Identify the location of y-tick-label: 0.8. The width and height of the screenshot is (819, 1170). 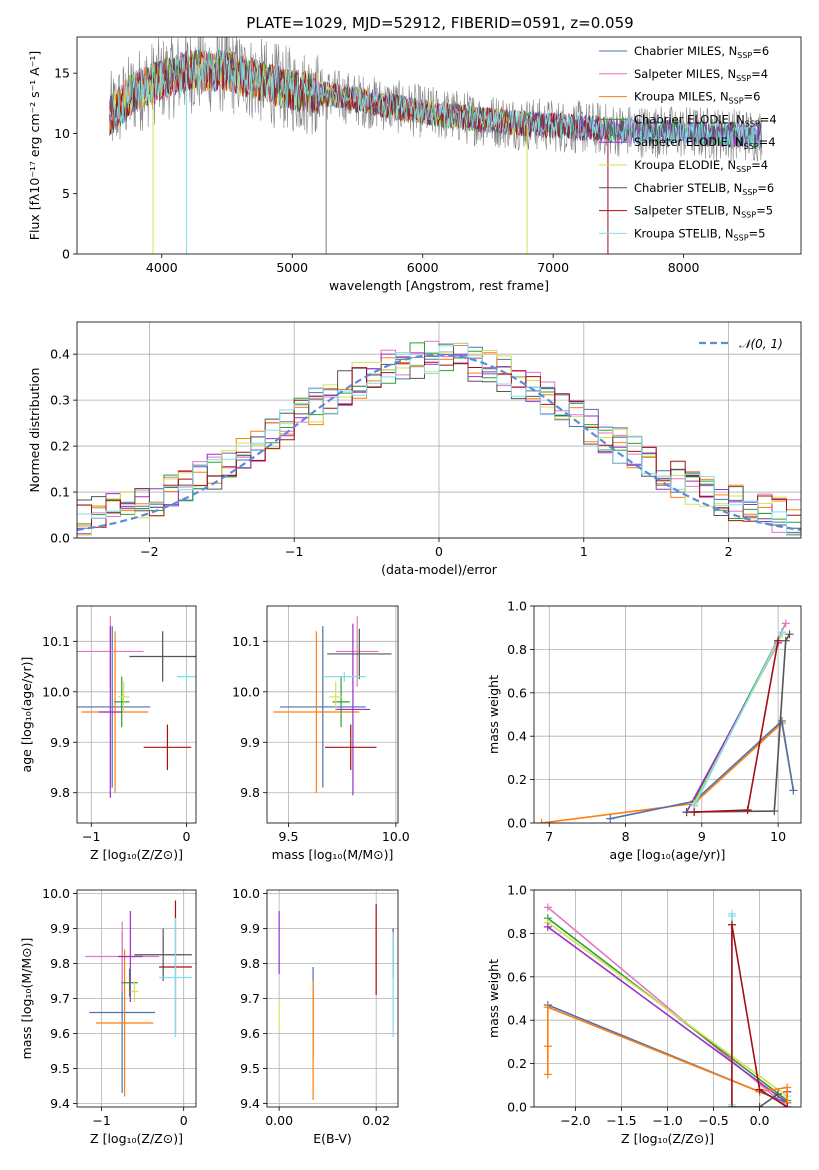
(517, 933).